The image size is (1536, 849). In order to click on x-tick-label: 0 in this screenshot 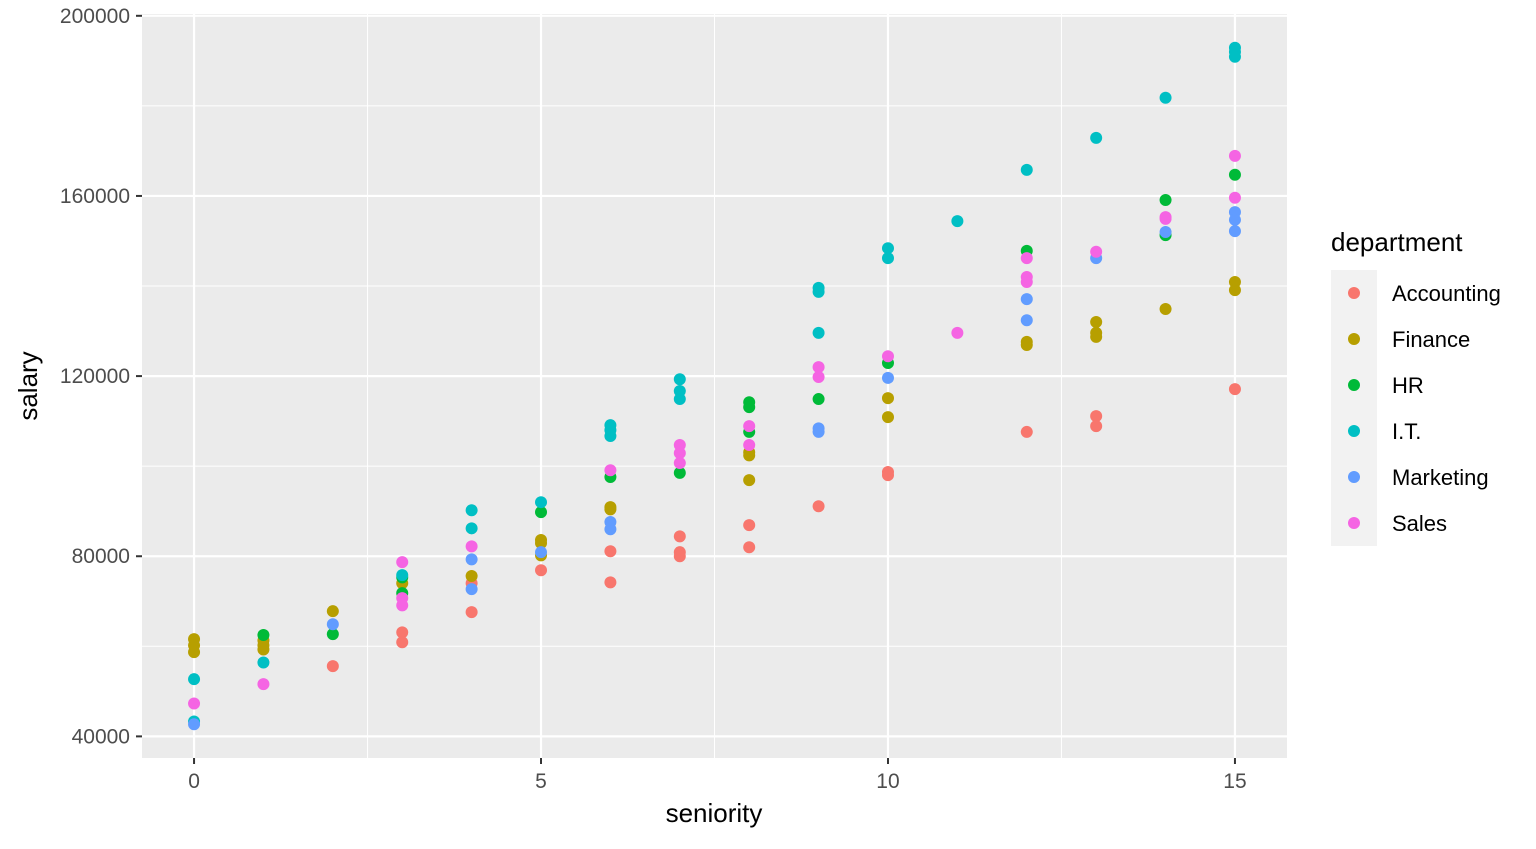, I will do `click(194, 781)`.